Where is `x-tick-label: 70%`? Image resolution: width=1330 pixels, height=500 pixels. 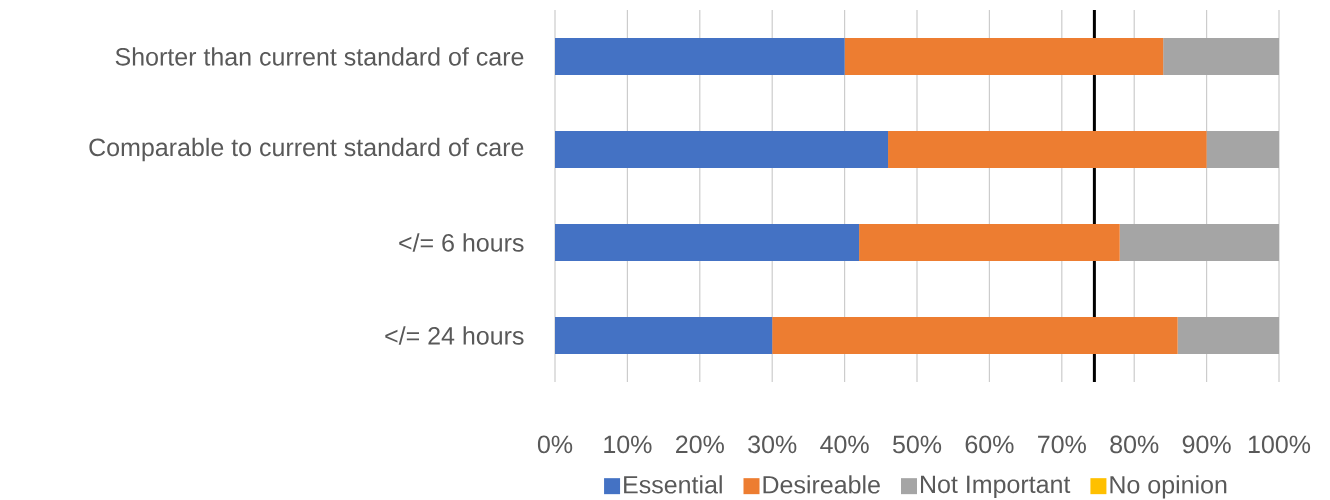 x-tick-label: 70% is located at coordinates (1062, 444).